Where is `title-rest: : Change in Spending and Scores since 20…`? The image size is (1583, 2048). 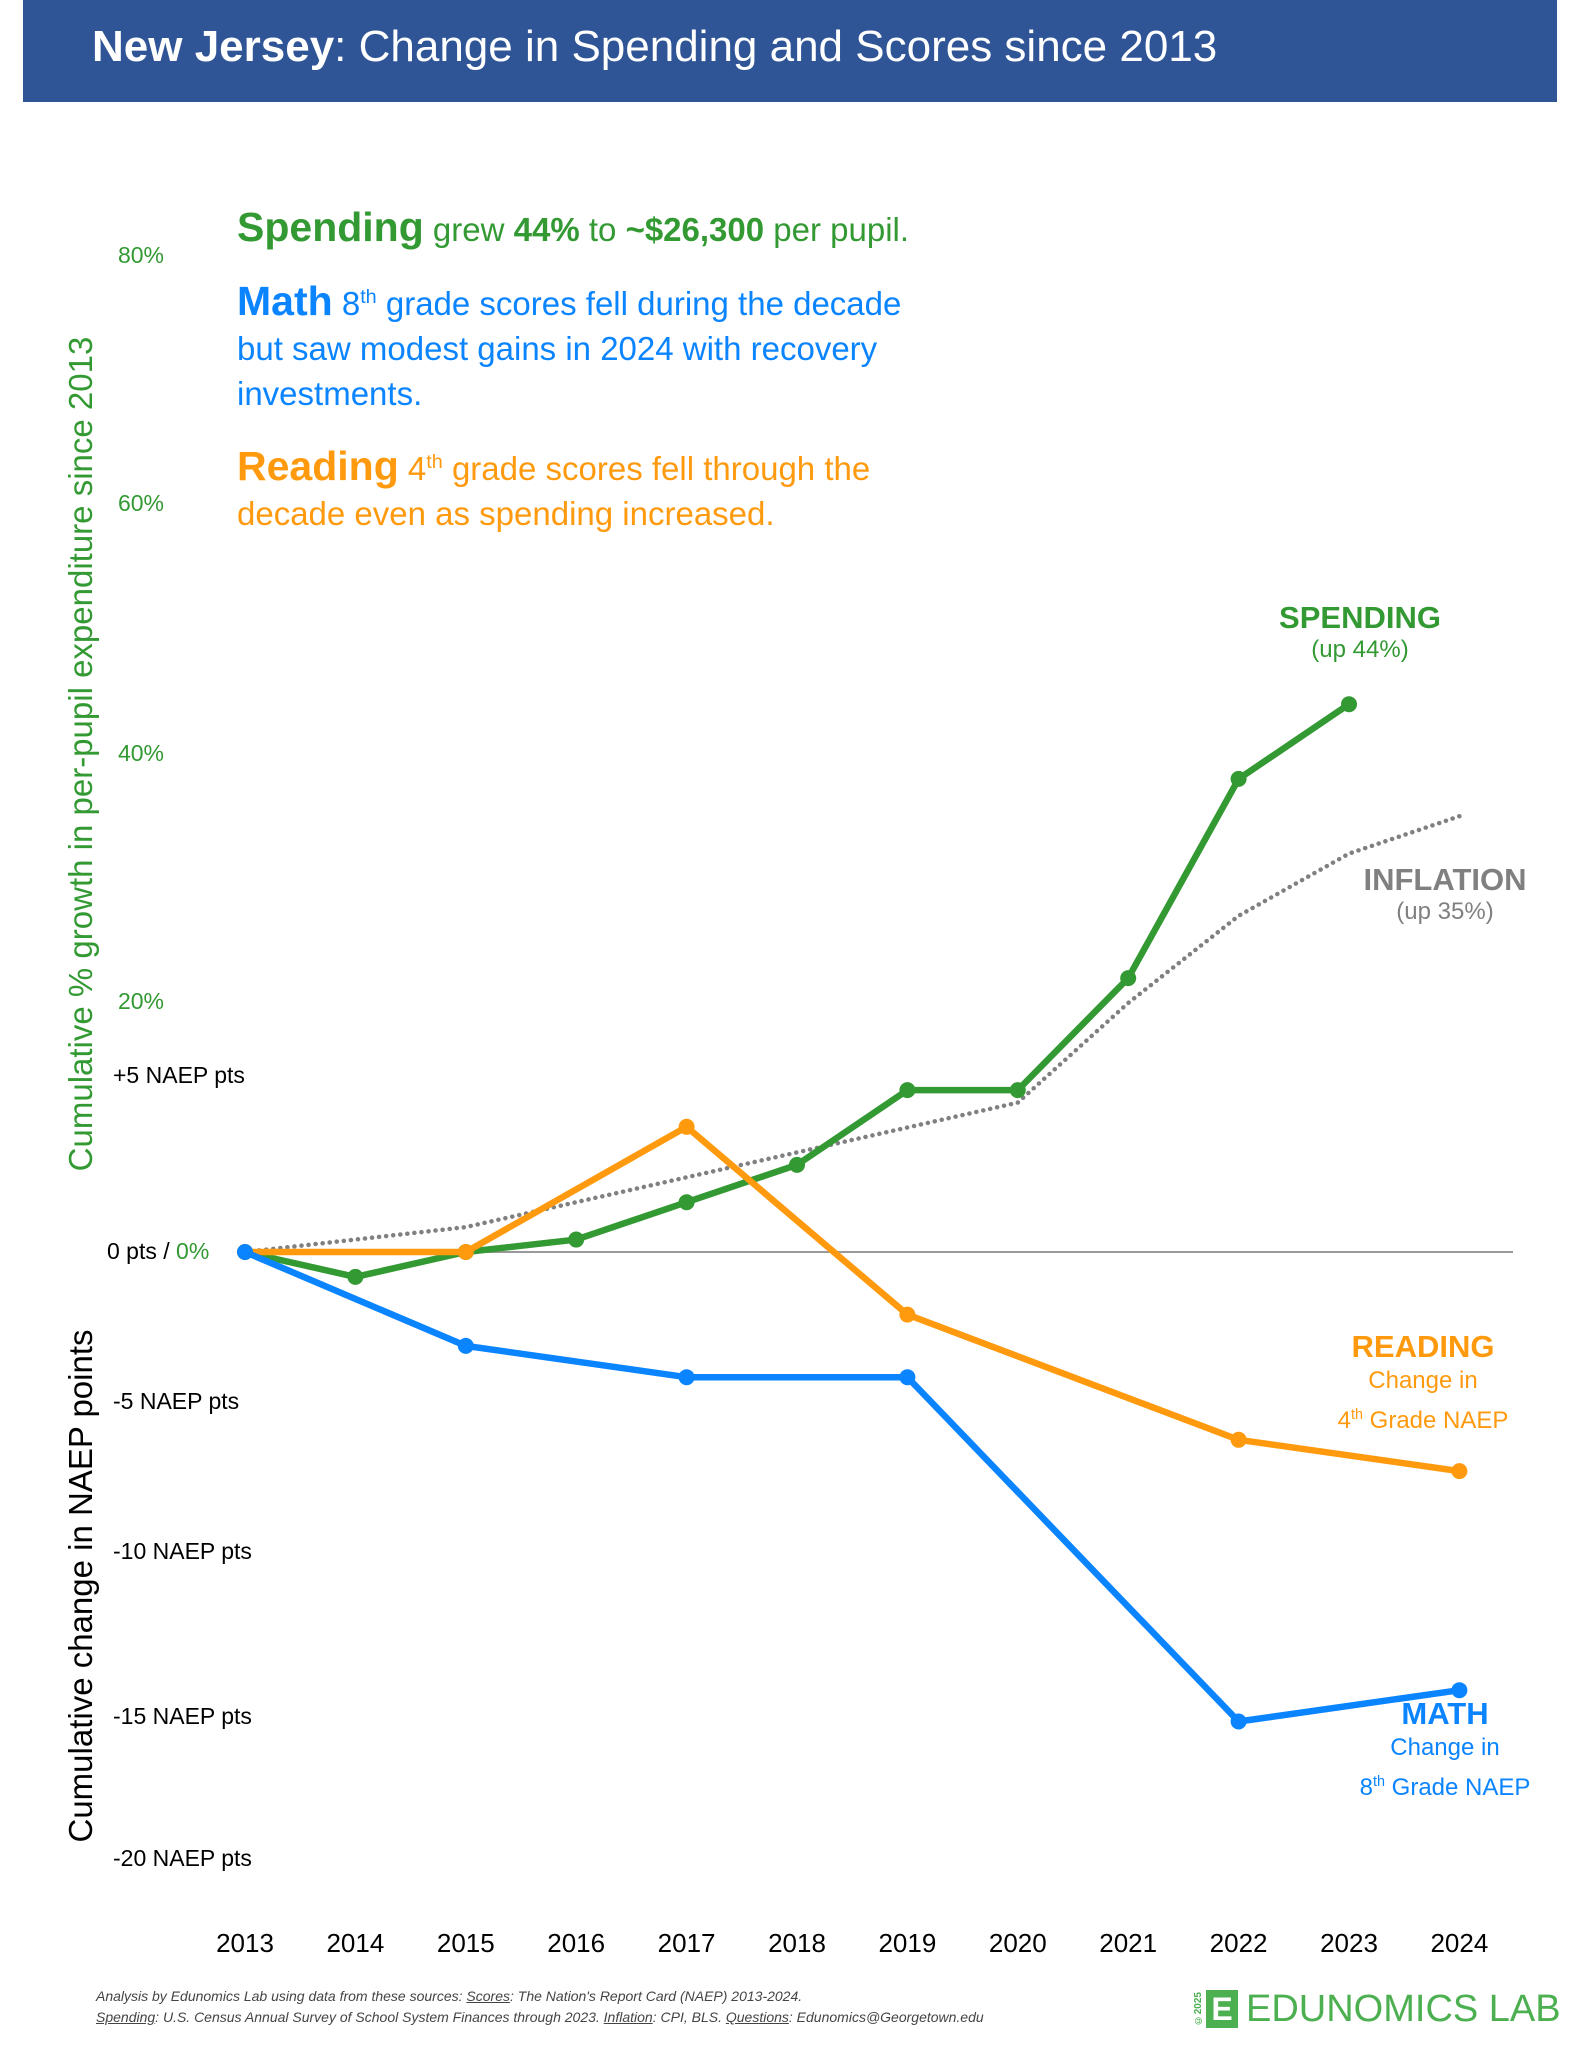
title-rest: : Change in Spending and Scores since 20… is located at coordinates (776, 46).